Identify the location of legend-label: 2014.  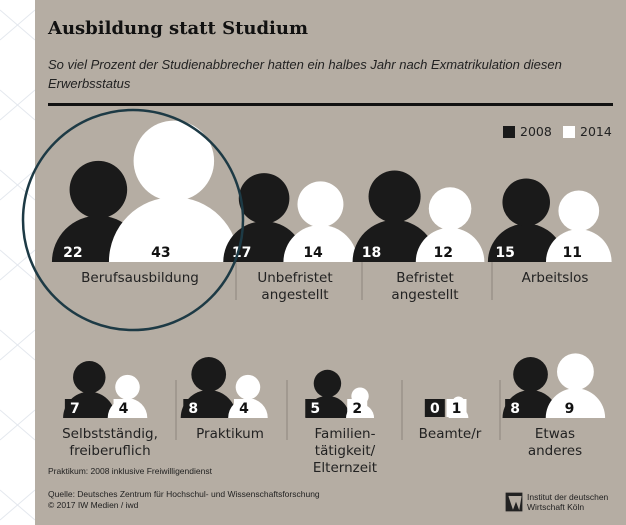
(596, 131).